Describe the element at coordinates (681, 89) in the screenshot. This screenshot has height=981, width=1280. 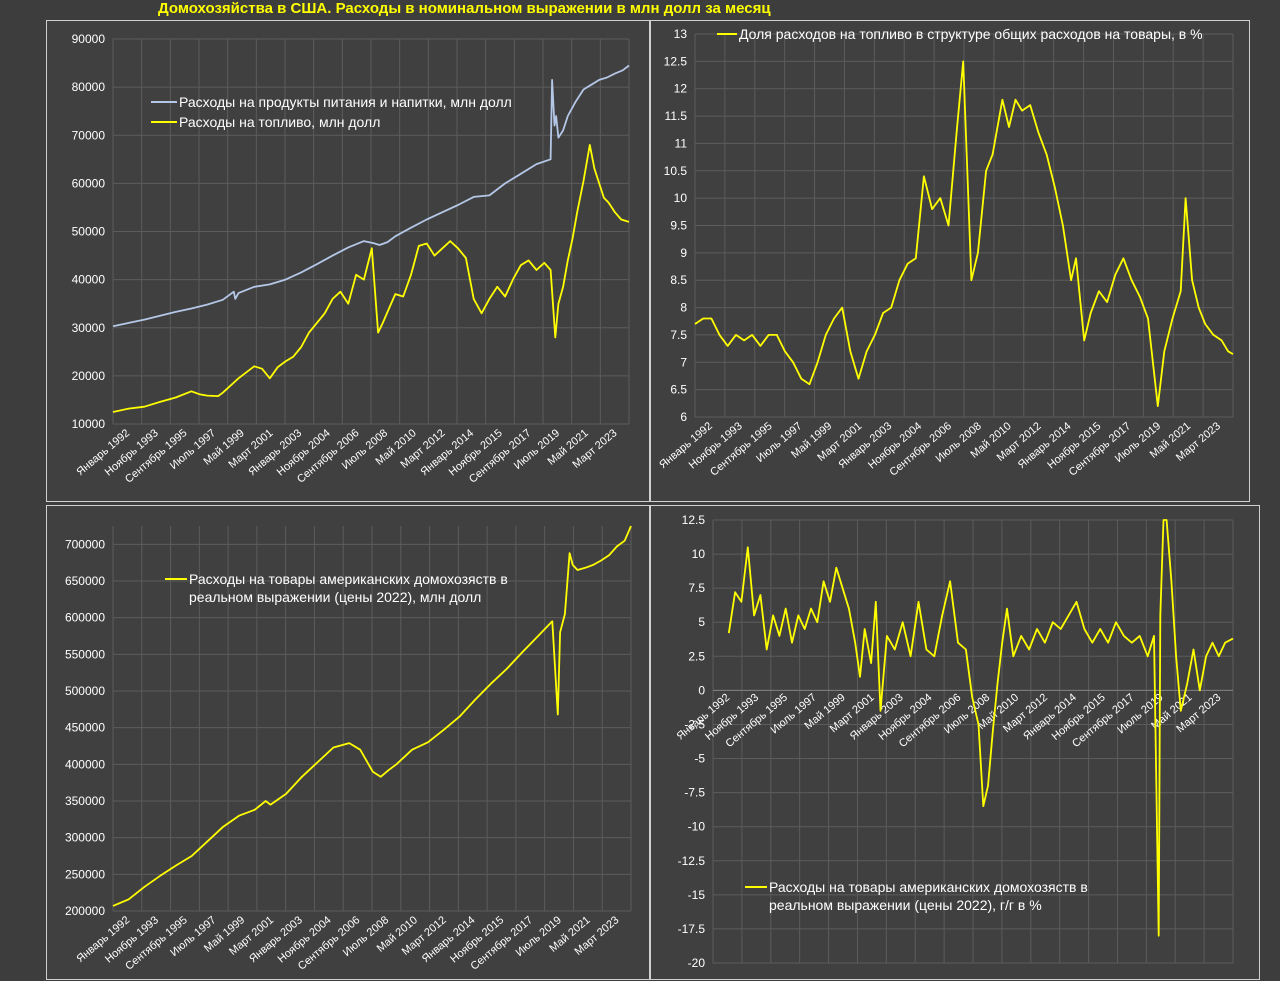
I see `y-tick-label: 12` at that location.